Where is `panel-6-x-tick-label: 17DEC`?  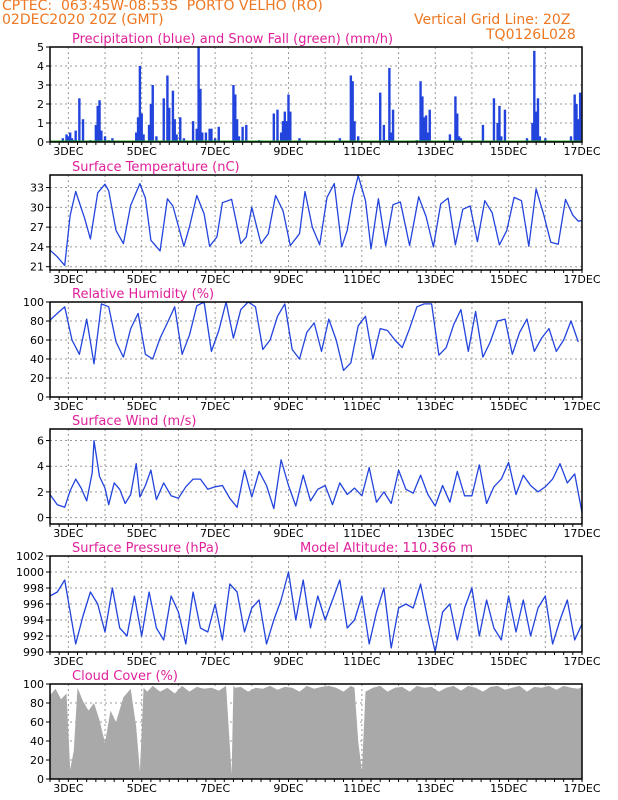
panel-6-x-tick-label: 17DEC is located at coordinates (581, 788).